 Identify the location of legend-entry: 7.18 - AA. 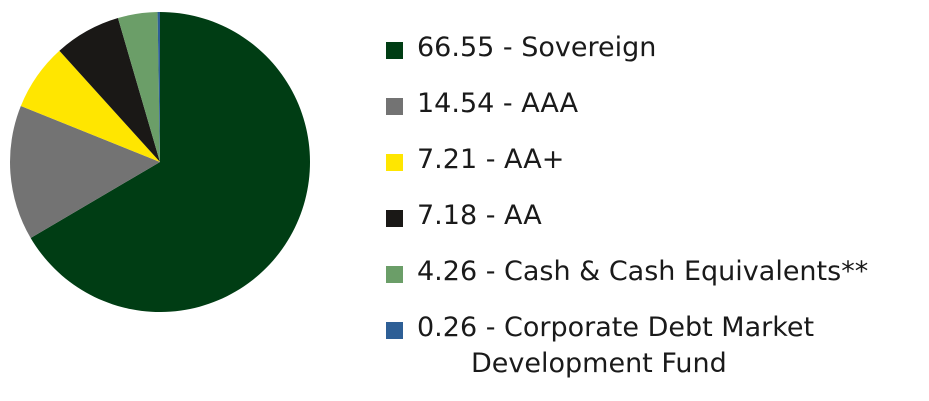
(651, 226).